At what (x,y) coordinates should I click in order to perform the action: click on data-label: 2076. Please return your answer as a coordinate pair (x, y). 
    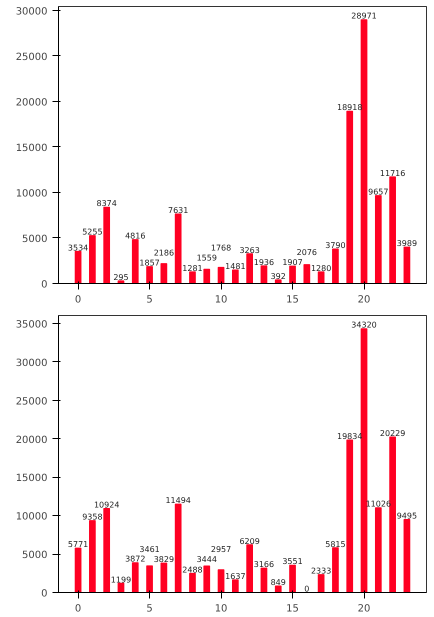
    Looking at the image, I should click on (307, 253).